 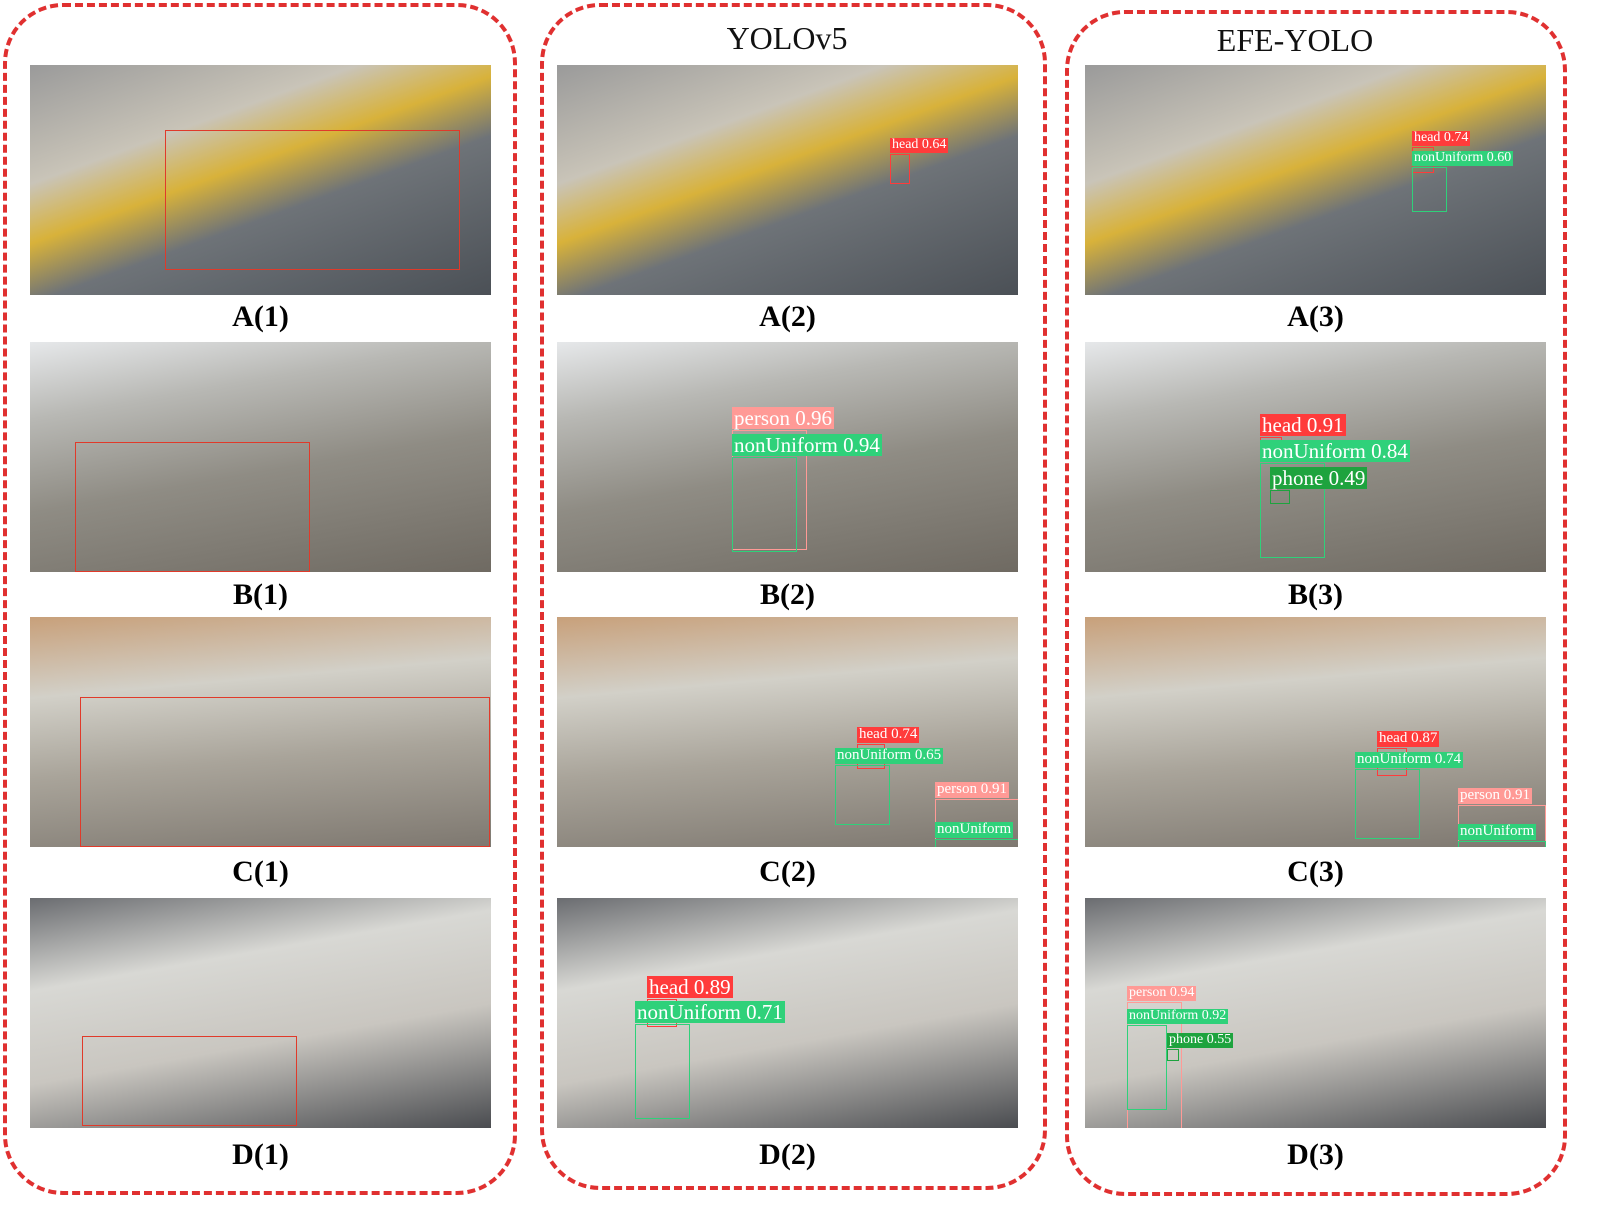 What do you see at coordinates (787, 1013) in the screenshot?
I see `result-image-d2: head 0.89 nonUniform 0.71` at bounding box center [787, 1013].